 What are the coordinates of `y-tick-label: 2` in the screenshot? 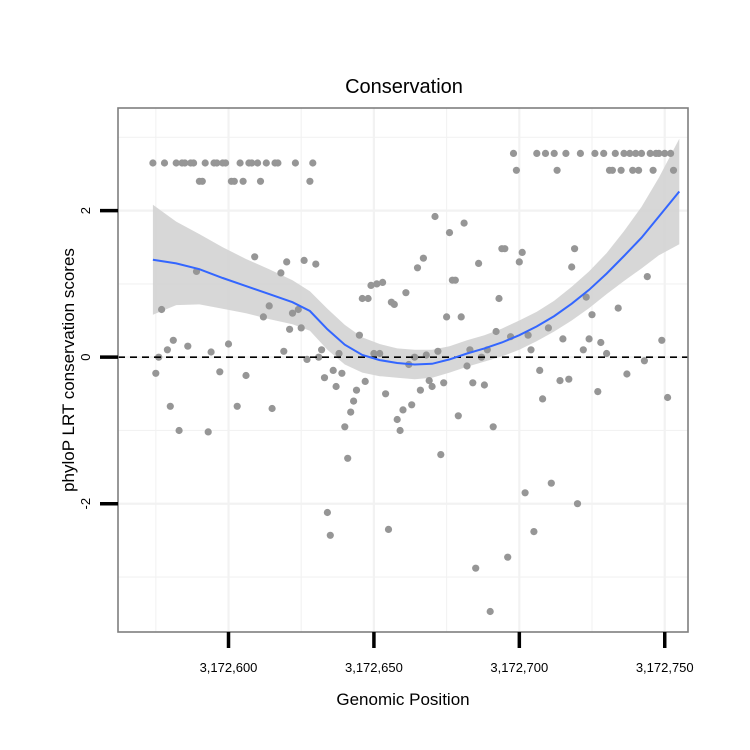 It's located at (85, 210).